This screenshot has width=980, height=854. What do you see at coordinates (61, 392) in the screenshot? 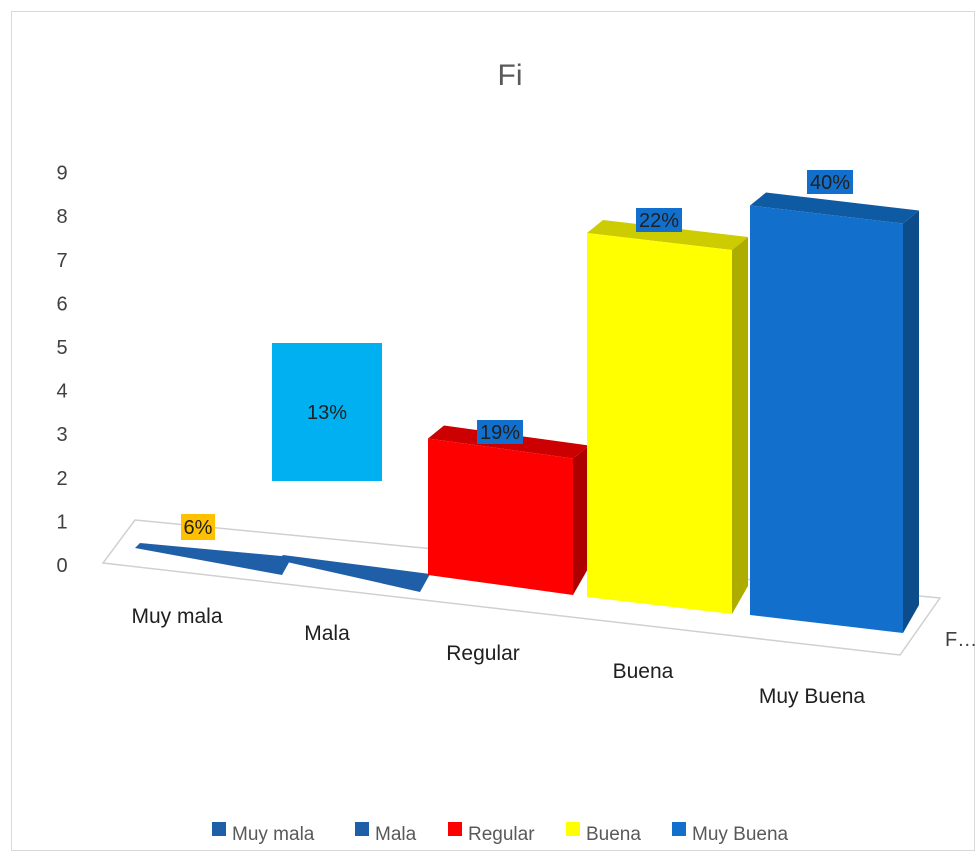
I see `y-tick-label: 4` at bounding box center [61, 392].